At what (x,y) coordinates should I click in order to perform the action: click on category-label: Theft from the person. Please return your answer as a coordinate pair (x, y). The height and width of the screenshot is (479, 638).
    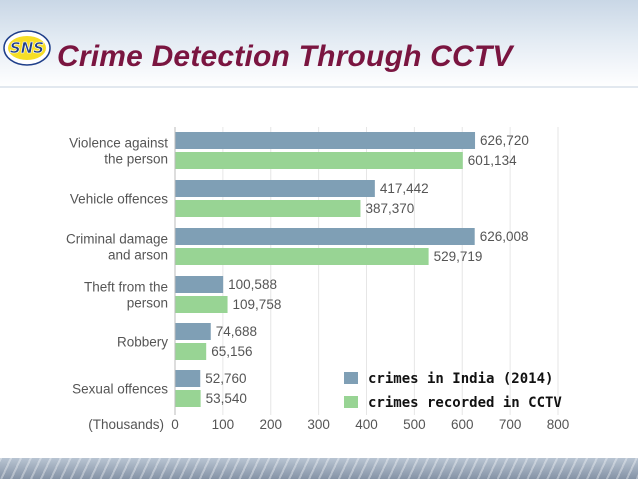
    Looking at the image, I should click on (126, 295).